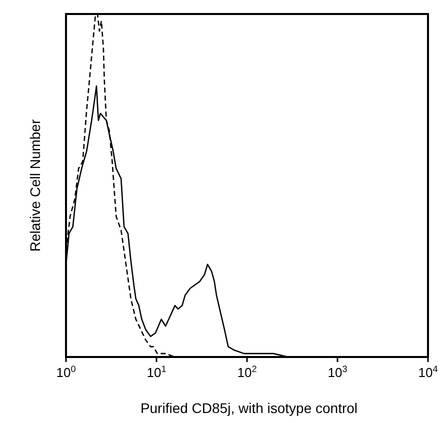  I want to click on x-axis-title: Purified CD85j, with isotype control, so click(249, 408).